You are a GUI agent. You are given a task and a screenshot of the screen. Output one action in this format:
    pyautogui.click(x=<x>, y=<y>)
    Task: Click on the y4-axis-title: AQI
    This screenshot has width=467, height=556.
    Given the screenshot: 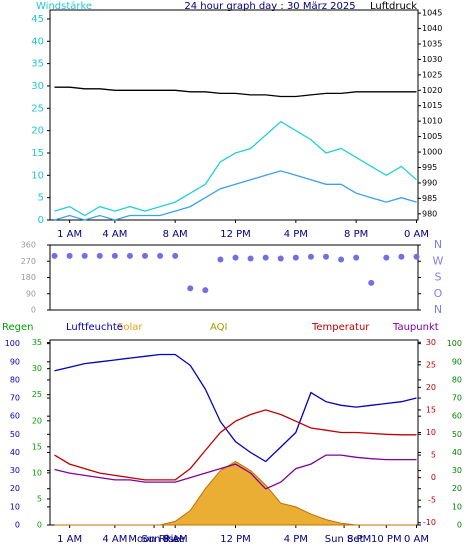 What is the action you would take?
    pyautogui.click(x=219, y=327)
    